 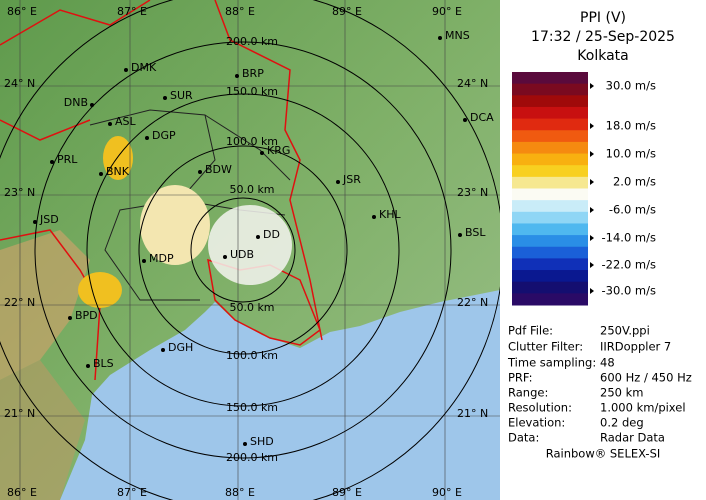 What do you see at coordinates (631, 86) in the screenshot?
I see `legend-label: 30.0 m/s` at bounding box center [631, 86].